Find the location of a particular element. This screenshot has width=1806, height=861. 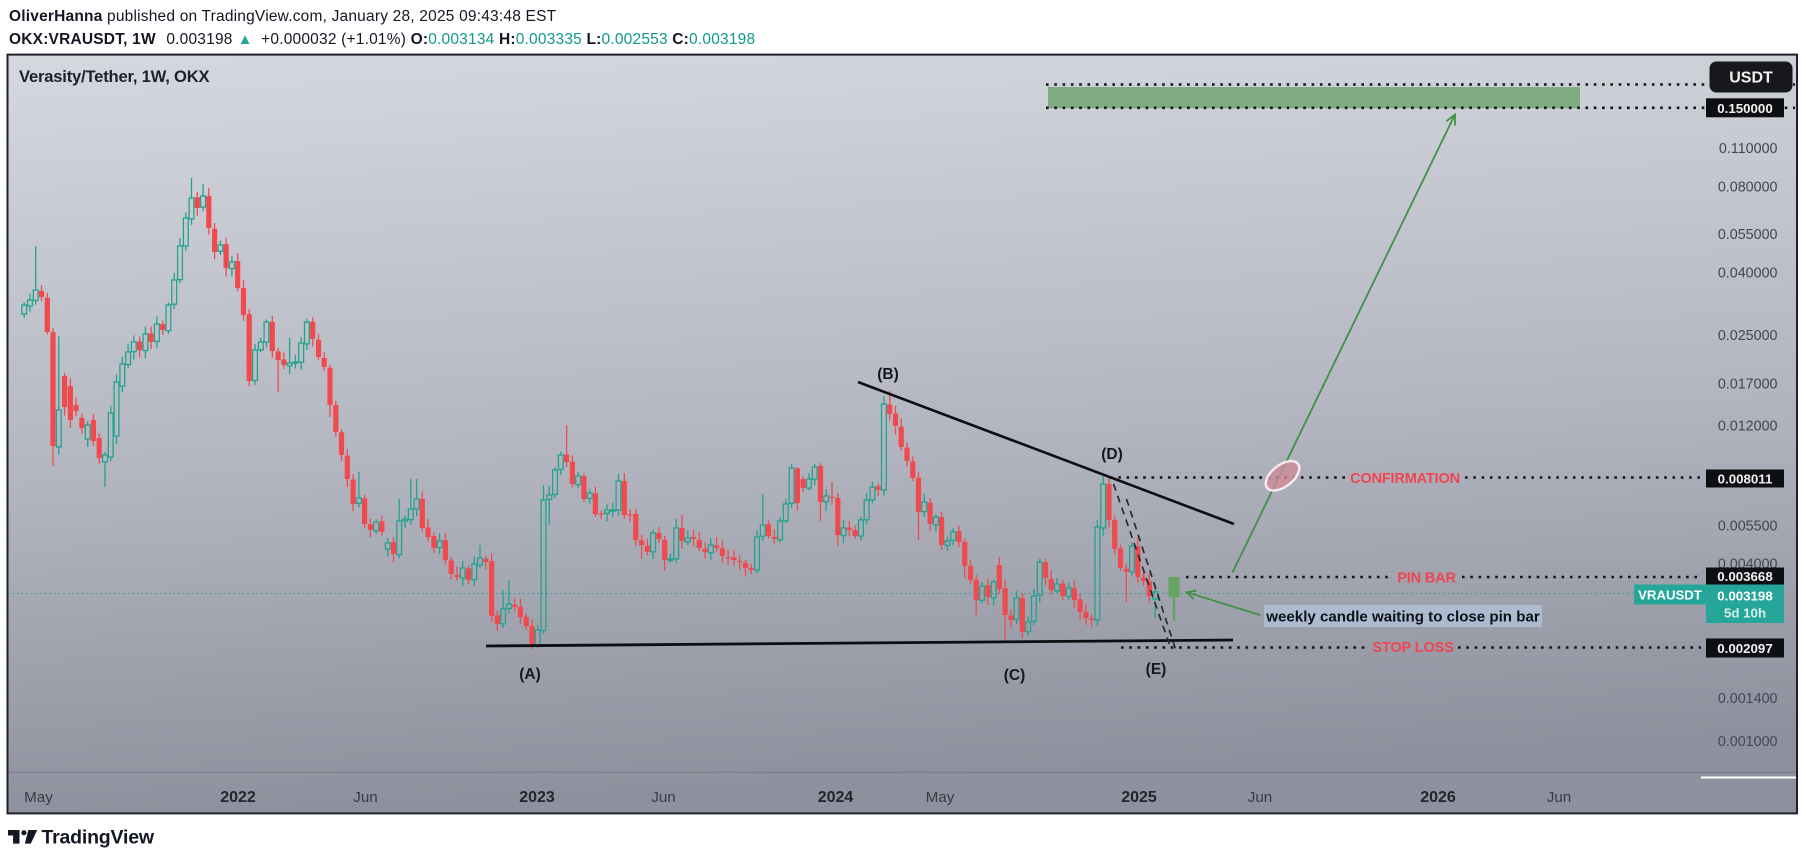

svg-text: 0.005500 is located at coordinates (1748, 527).